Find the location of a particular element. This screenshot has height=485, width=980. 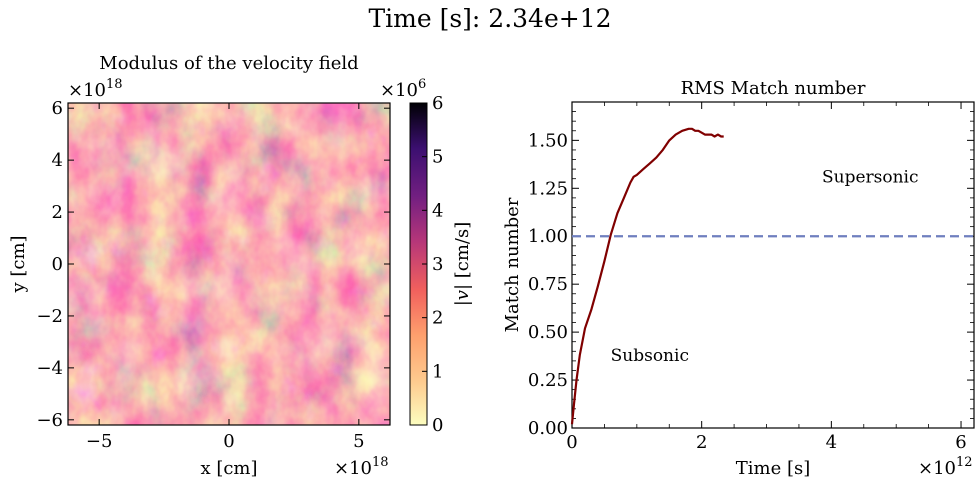

chart-x-offset-base: ×10 is located at coordinates (937, 468).